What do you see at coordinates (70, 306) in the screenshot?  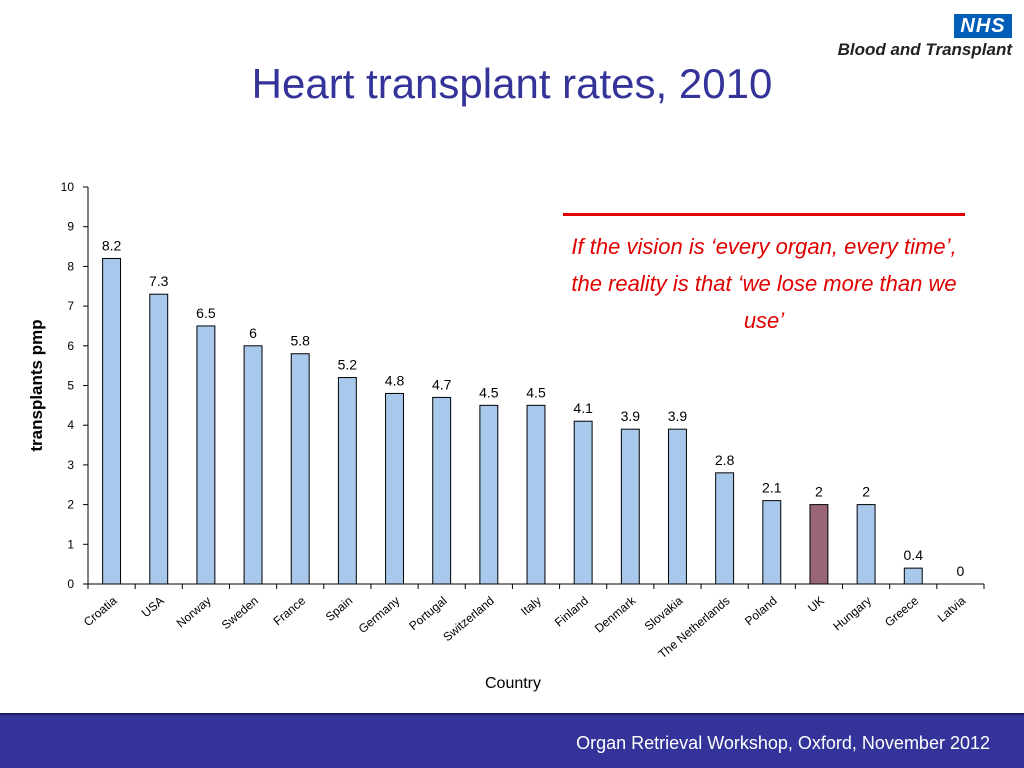 I see `y-tick-label: 7` at bounding box center [70, 306].